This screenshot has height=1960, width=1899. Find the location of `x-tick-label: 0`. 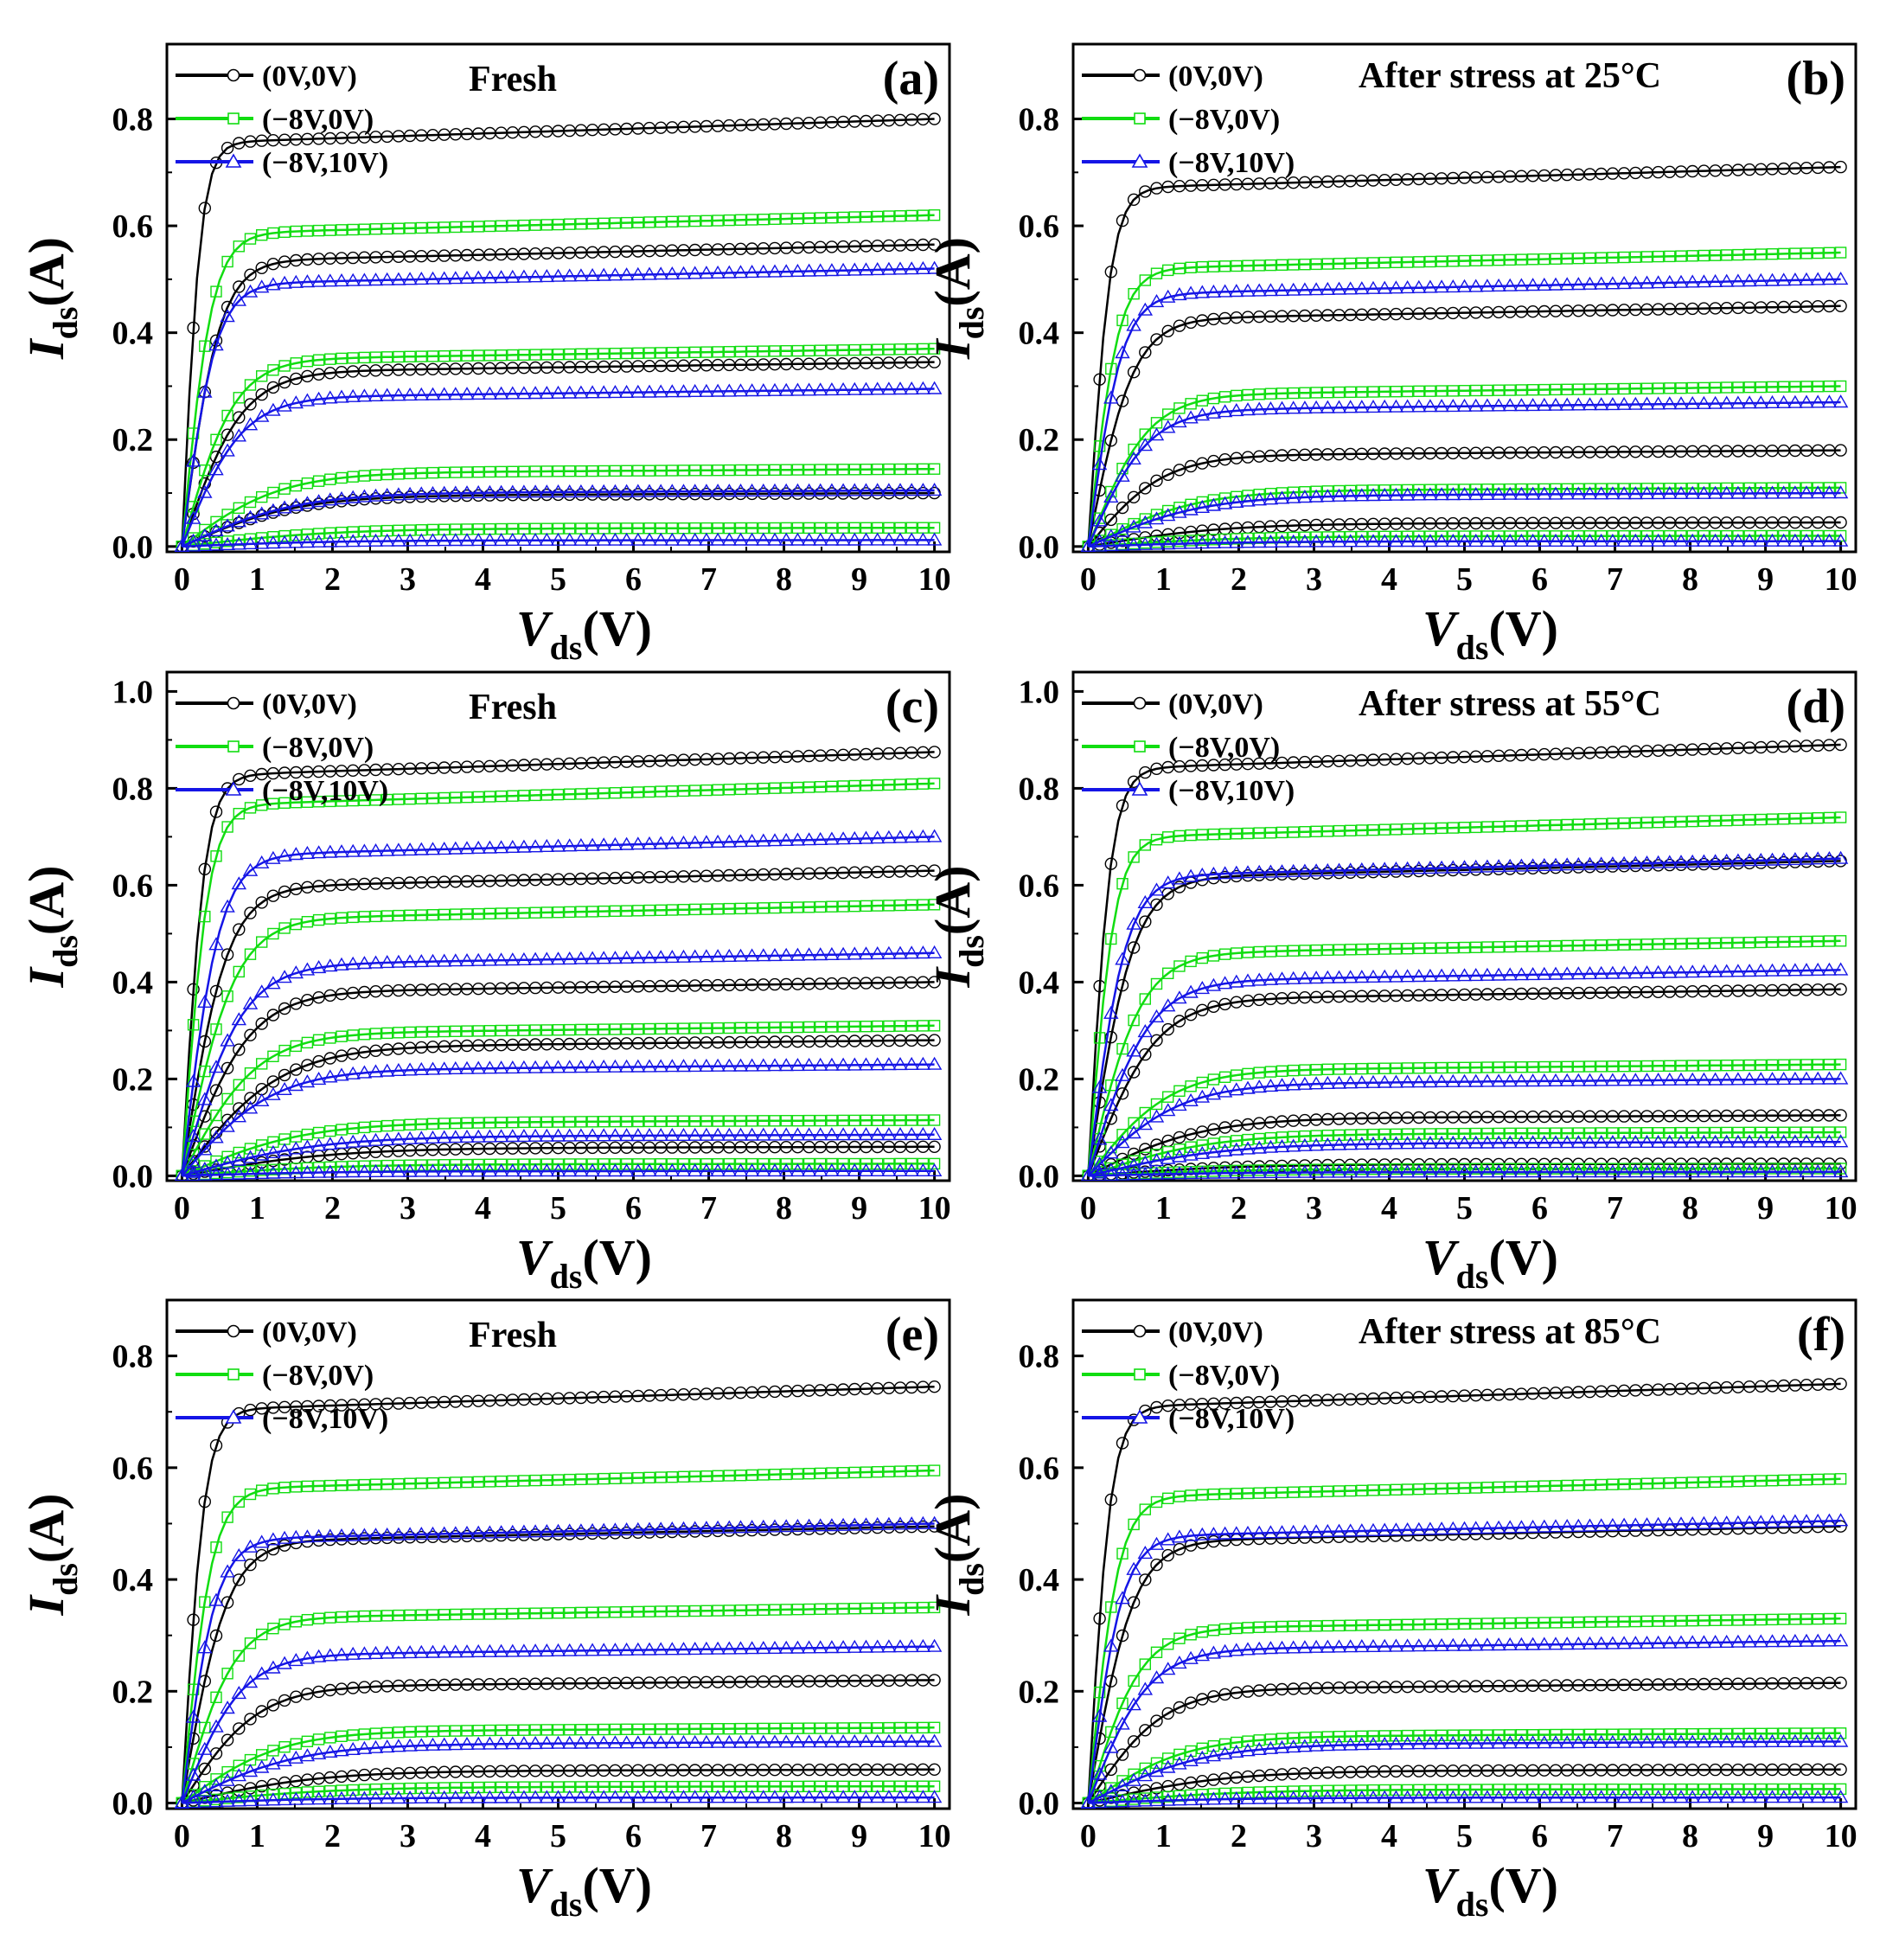

x-tick-label: 0 is located at coordinates (182, 1836).